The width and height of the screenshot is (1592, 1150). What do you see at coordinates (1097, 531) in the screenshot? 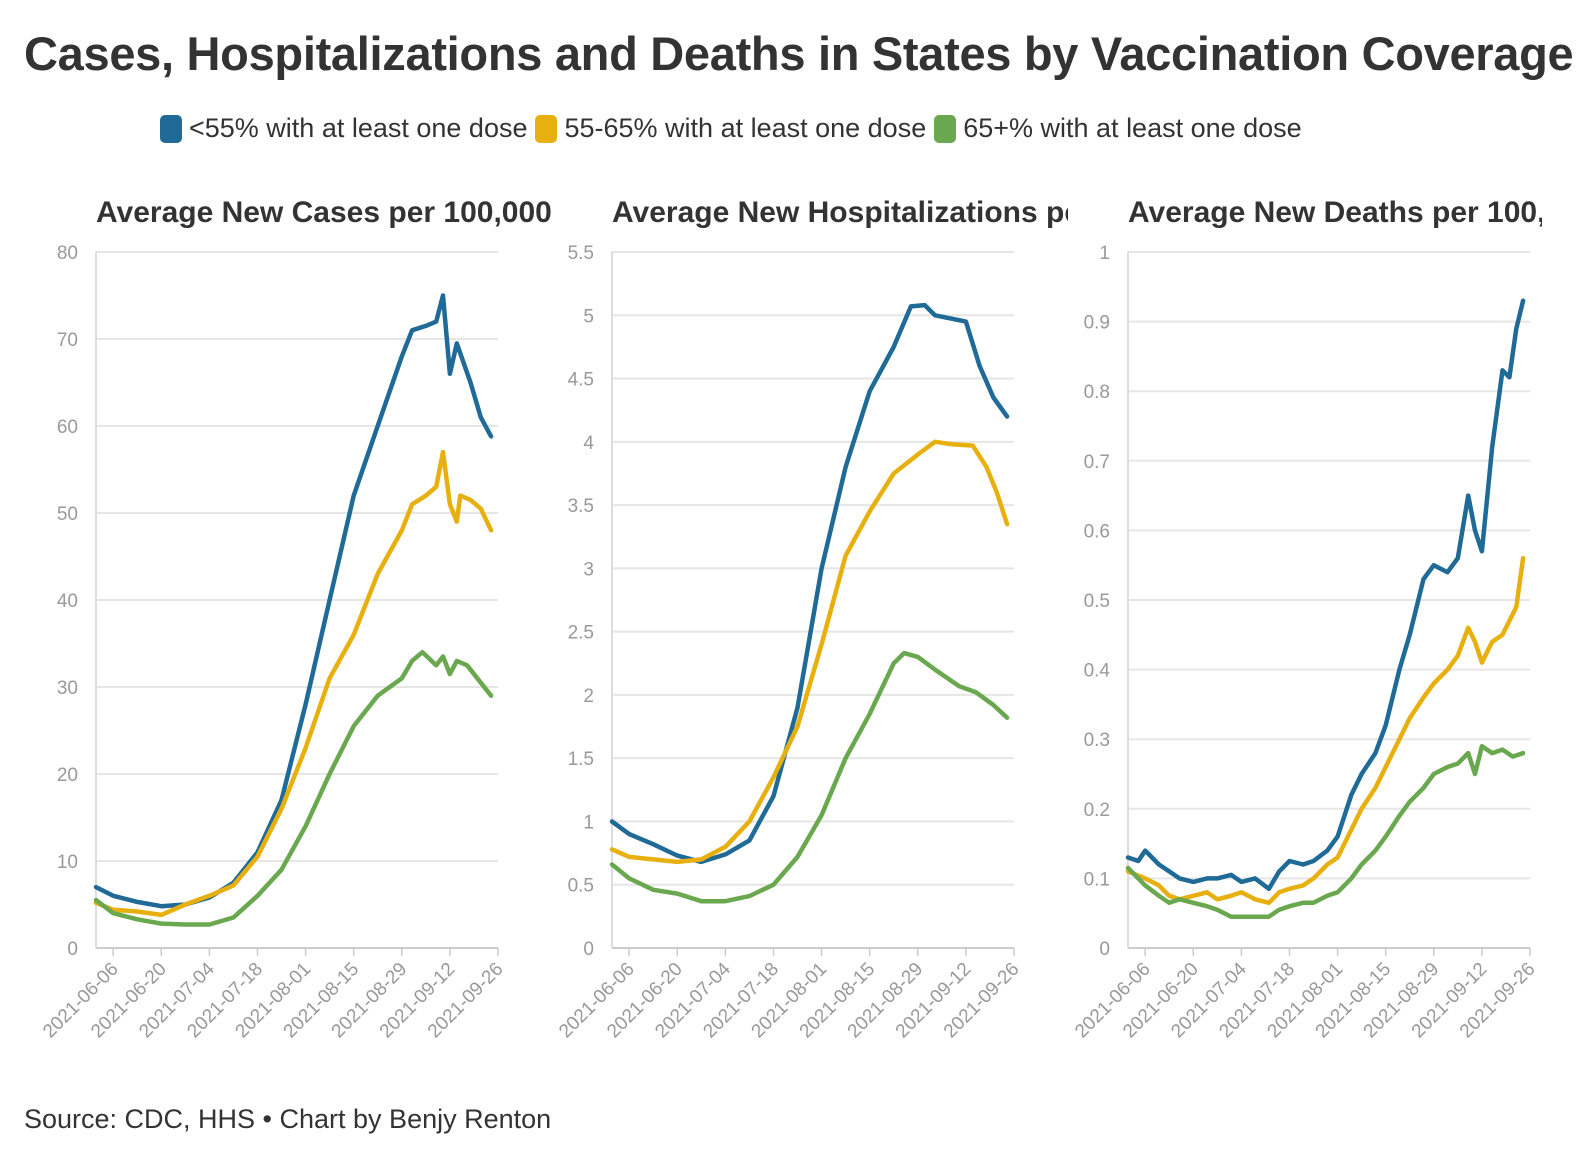
I see `y-tick-label: 0.6` at bounding box center [1097, 531].